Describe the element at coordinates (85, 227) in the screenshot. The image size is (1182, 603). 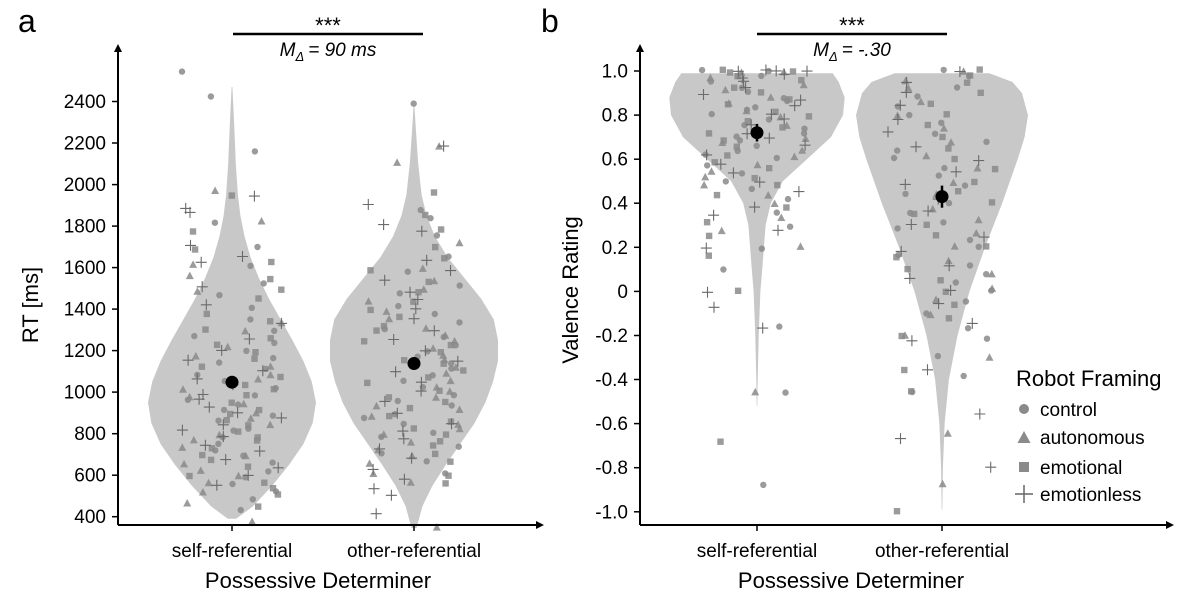
I see `panel-a-ytick-label: 1800` at that location.